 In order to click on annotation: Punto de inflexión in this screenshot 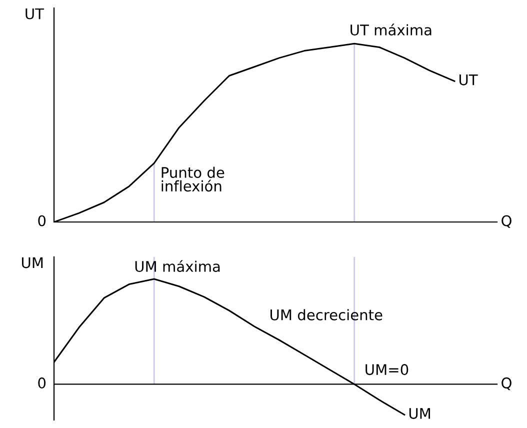, I will do `click(193, 179)`.